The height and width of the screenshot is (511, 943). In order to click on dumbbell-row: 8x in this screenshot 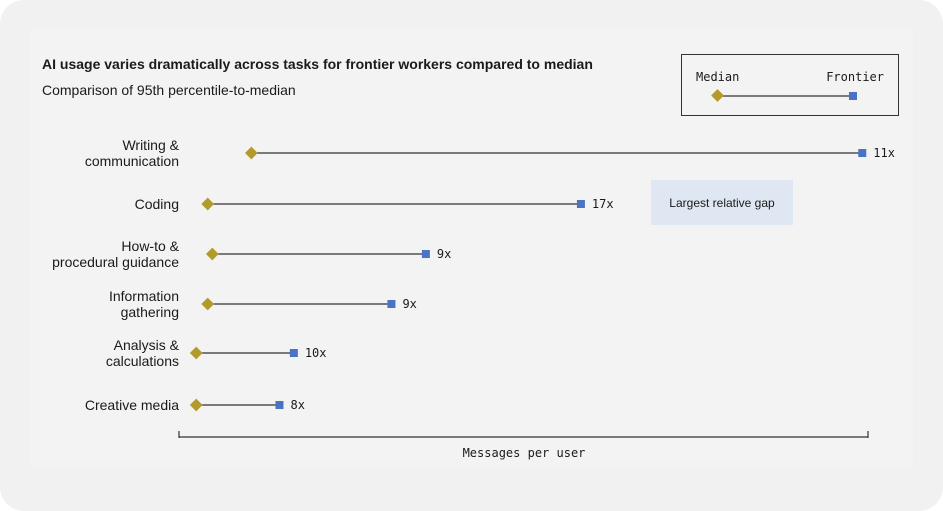, I will do `click(247, 405)`.